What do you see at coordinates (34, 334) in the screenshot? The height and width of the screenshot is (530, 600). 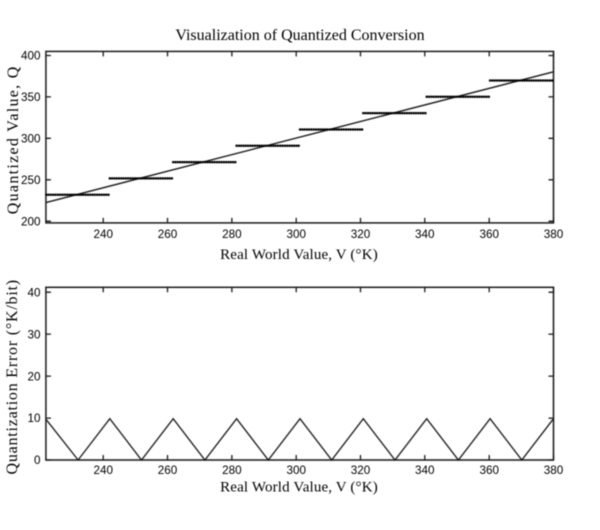 I see `svg-text: 30` at bounding box center [34, 334].